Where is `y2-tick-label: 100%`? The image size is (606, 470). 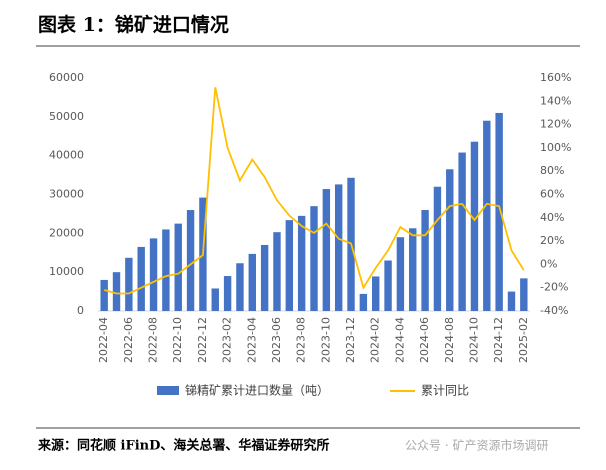
y2-tick-label: 100% is located at coordinates (555, 147).